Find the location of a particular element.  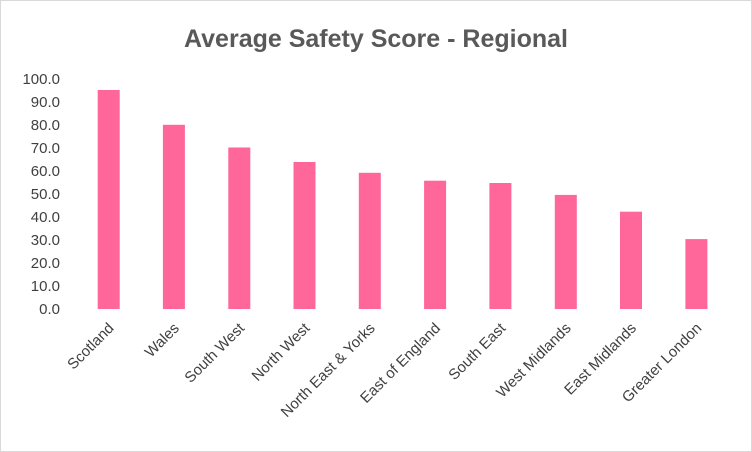

x-tick-label: South West is located at coordinates (214, 352).